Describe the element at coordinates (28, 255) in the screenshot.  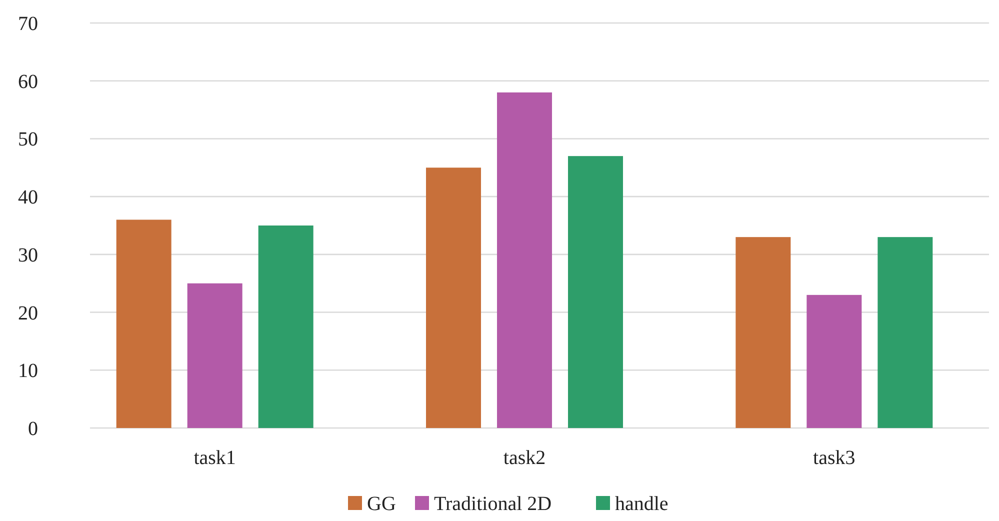
I see `y-tick-label: 30` at that location.